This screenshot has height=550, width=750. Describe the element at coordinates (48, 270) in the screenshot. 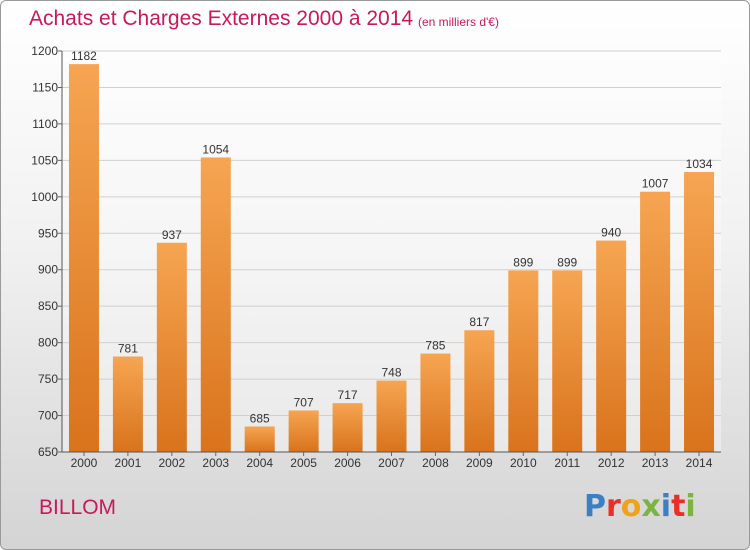

I see `y-tick-label: 900` at that location.